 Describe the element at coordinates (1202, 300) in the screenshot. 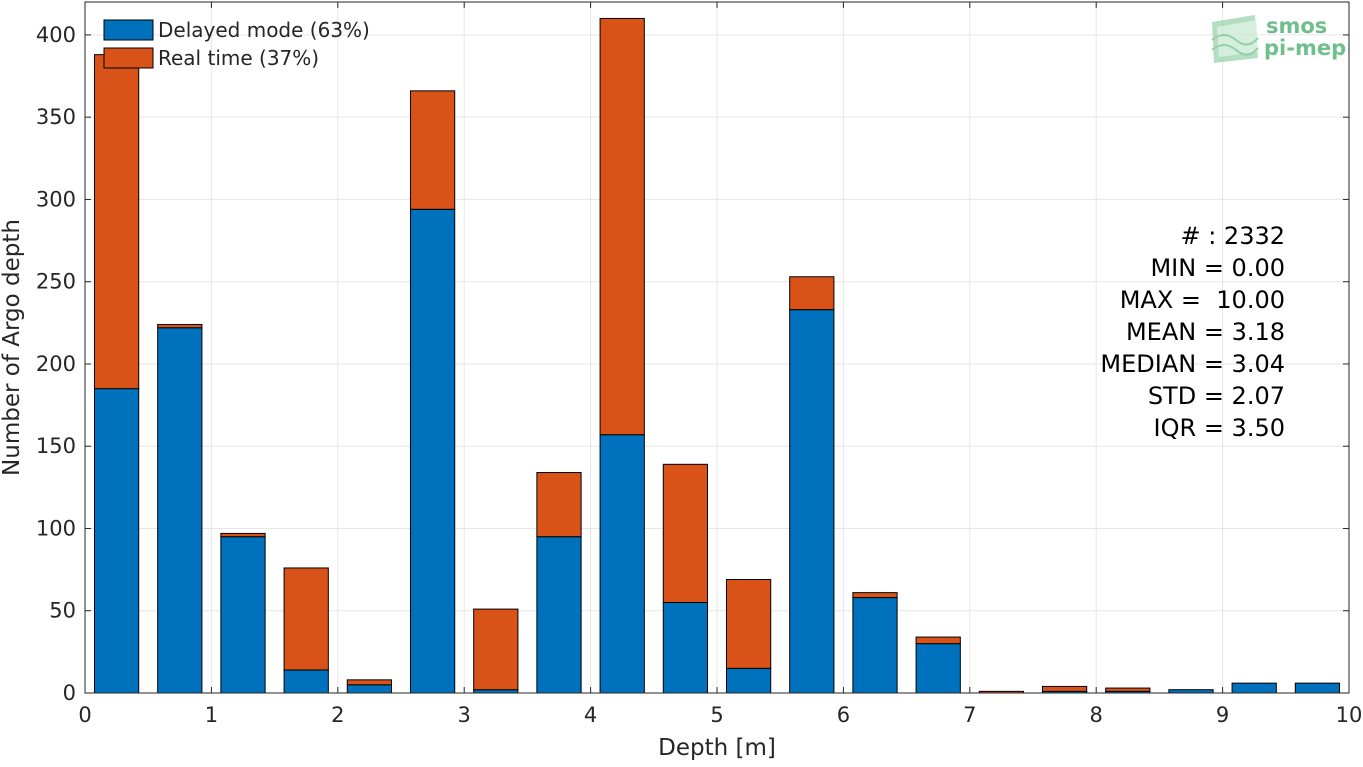

I see `stat-max: MAX = 10.00` at that location.